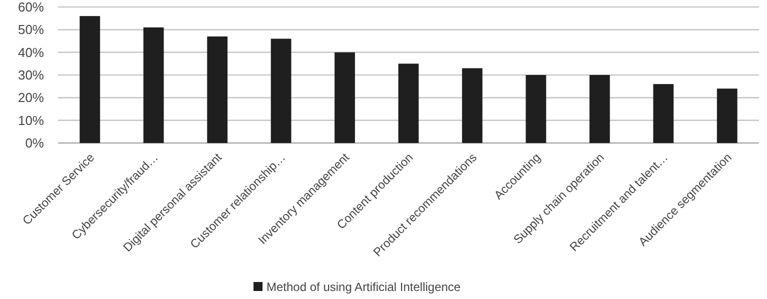 The height and width of the screenshot is (299, 767). I want to click on y-tick-label: 20%, so click(31, 98).